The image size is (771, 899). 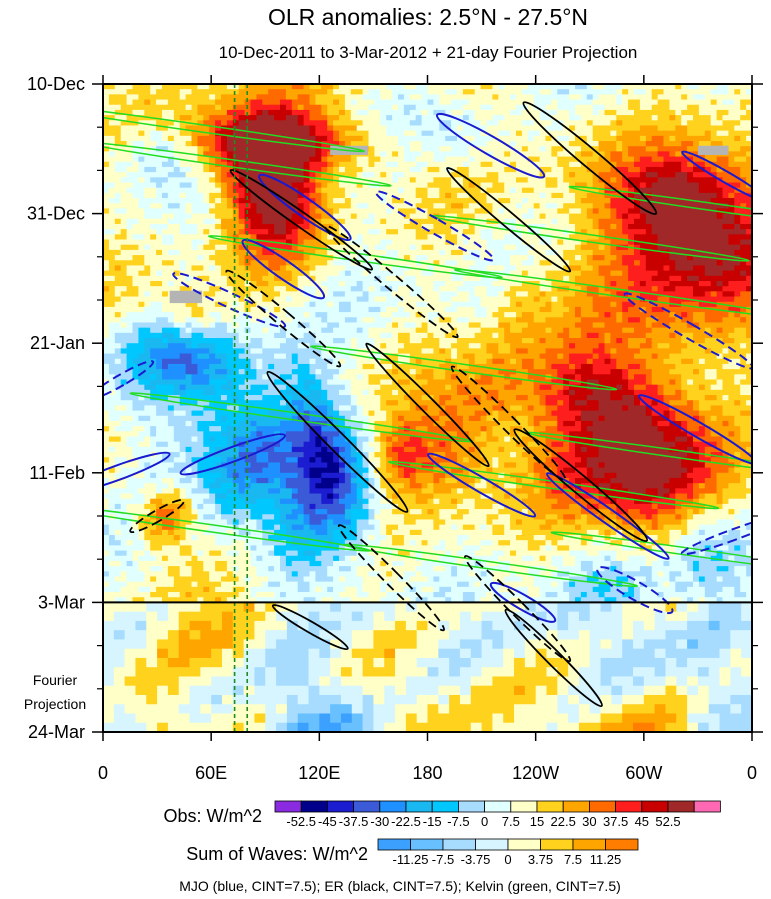 I want to click on waves-colorbar-level-3: 0, so click(x=507, y=859).